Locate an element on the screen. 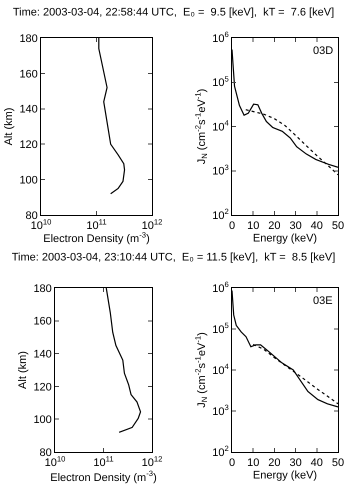 This screenshot has width=347, height=487. chart-title: Time: 2003-03-04, 23:10:44 UTC, E₀ = 11.5 [keV], kT = 8.5 [keV] is located at coordinates (174, 258).